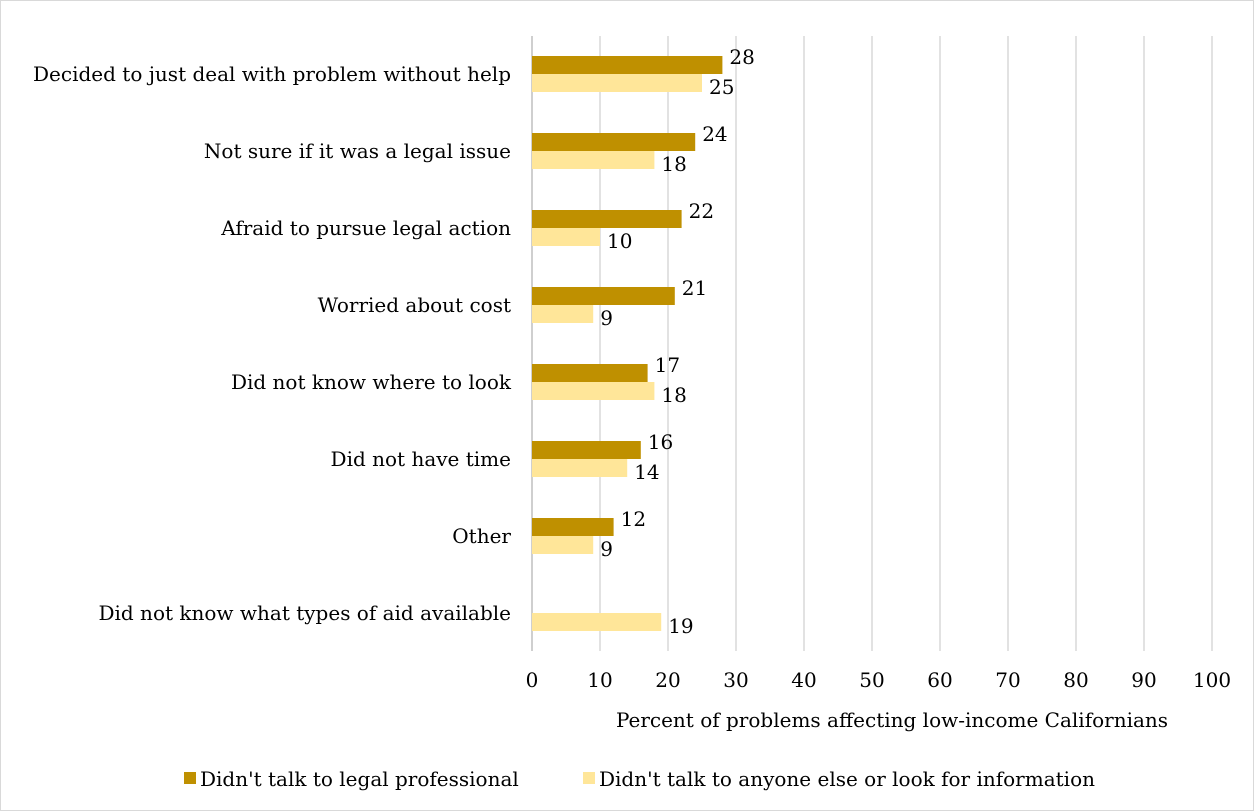 The width and height of the screenshot is (1254, 811). Describe the element at coordinates (646, 472) in the screenshot. I see `data-label: 14` at that location.